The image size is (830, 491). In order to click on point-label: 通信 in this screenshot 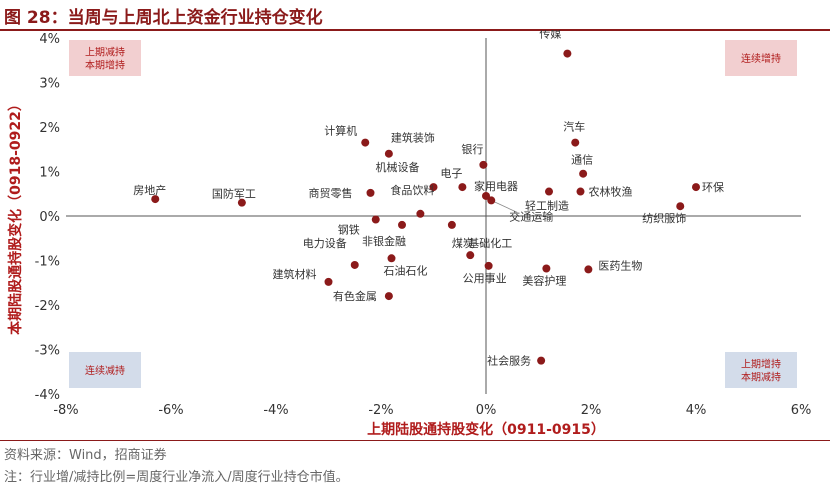, I will do `click(582, 160)`.